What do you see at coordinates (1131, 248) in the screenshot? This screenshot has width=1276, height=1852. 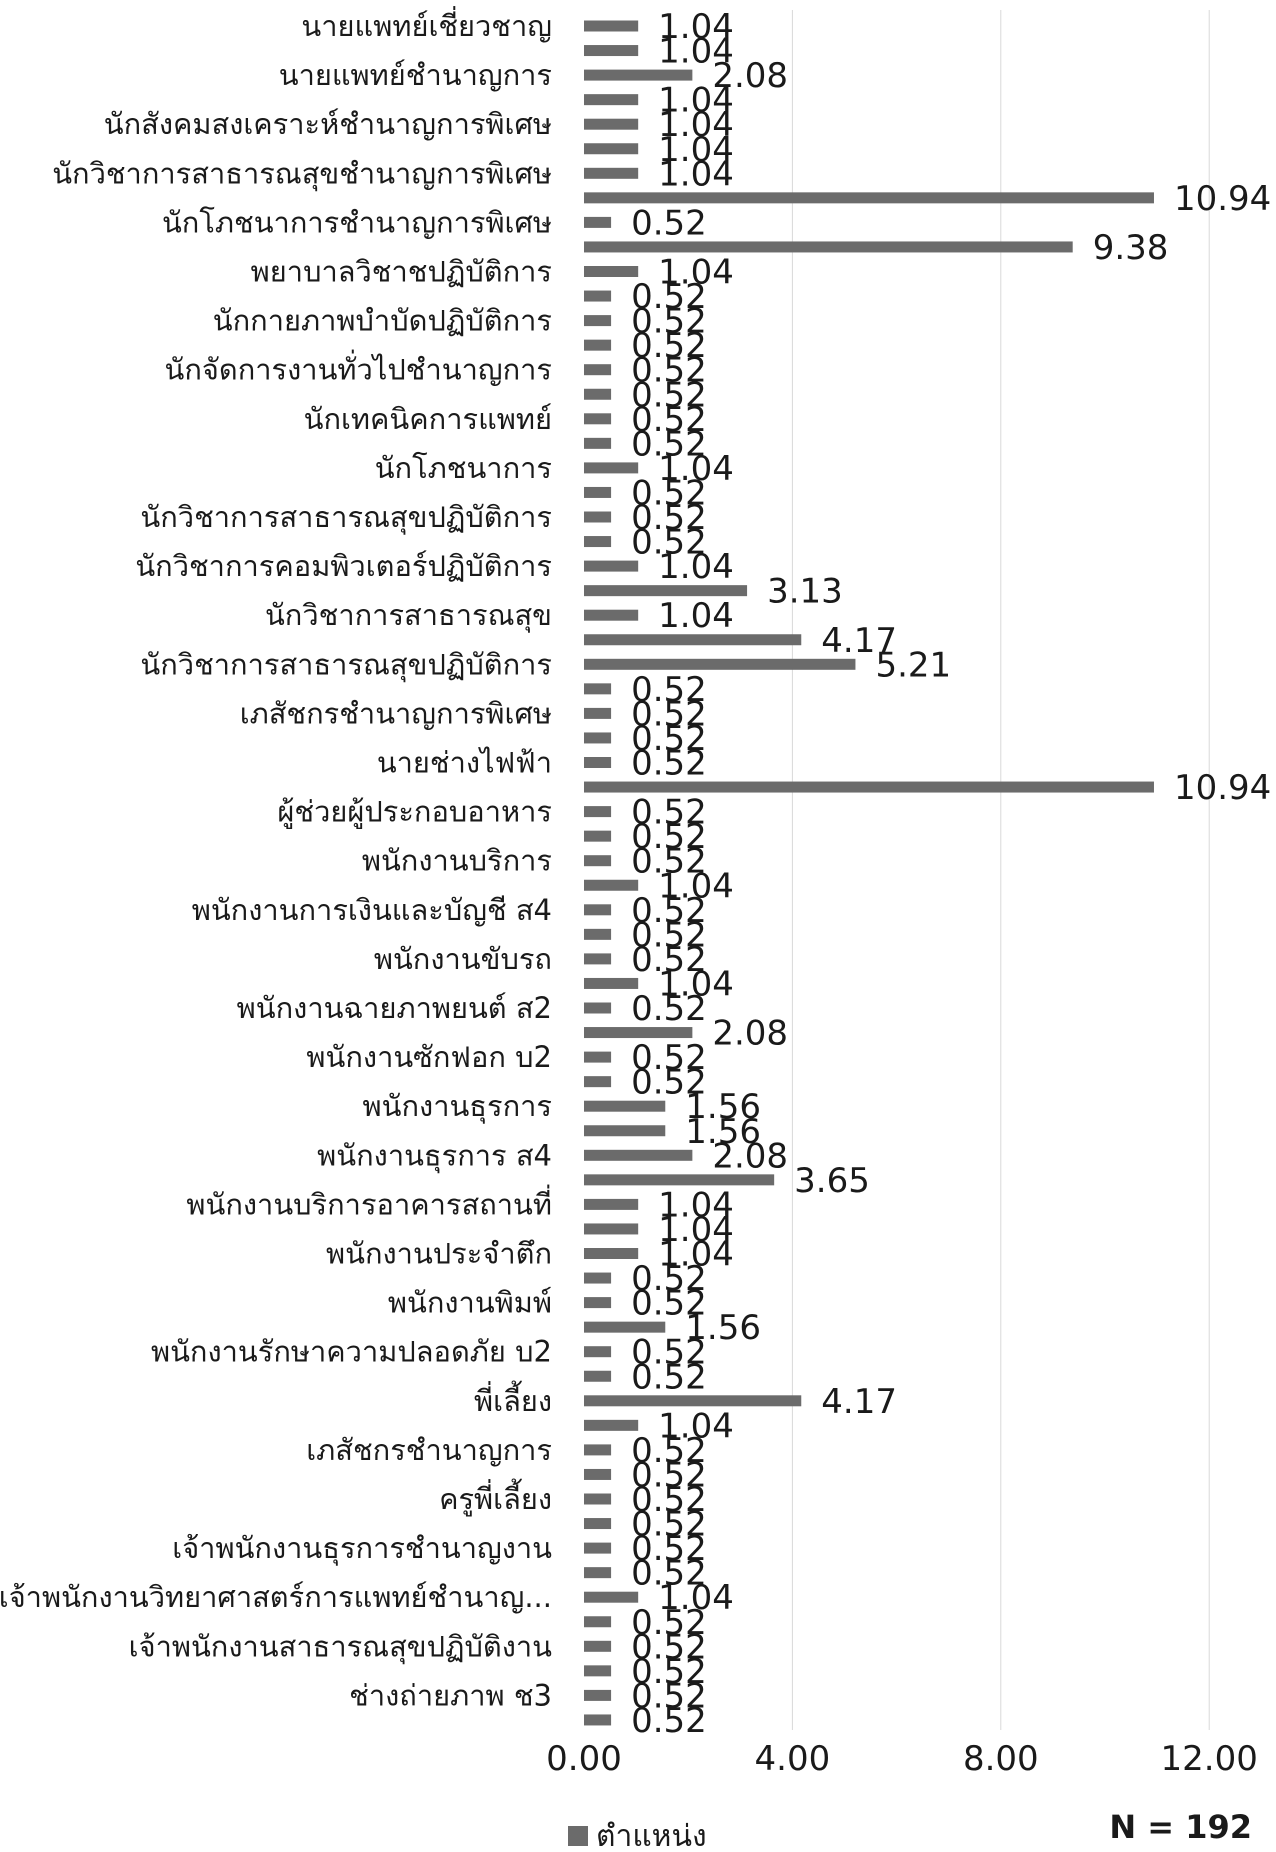 I see `data-label: 9.38` at bounding box center [1131, 248].